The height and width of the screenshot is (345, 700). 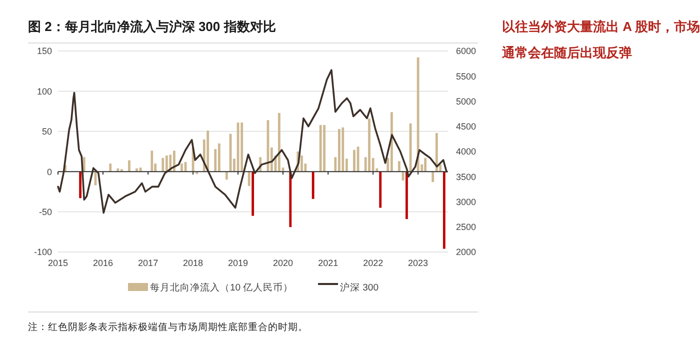 What do you see at coordinates (466, 252) in the screenshot?
I see `y2-tick-label: 2000` at bounding box center [466, 252].